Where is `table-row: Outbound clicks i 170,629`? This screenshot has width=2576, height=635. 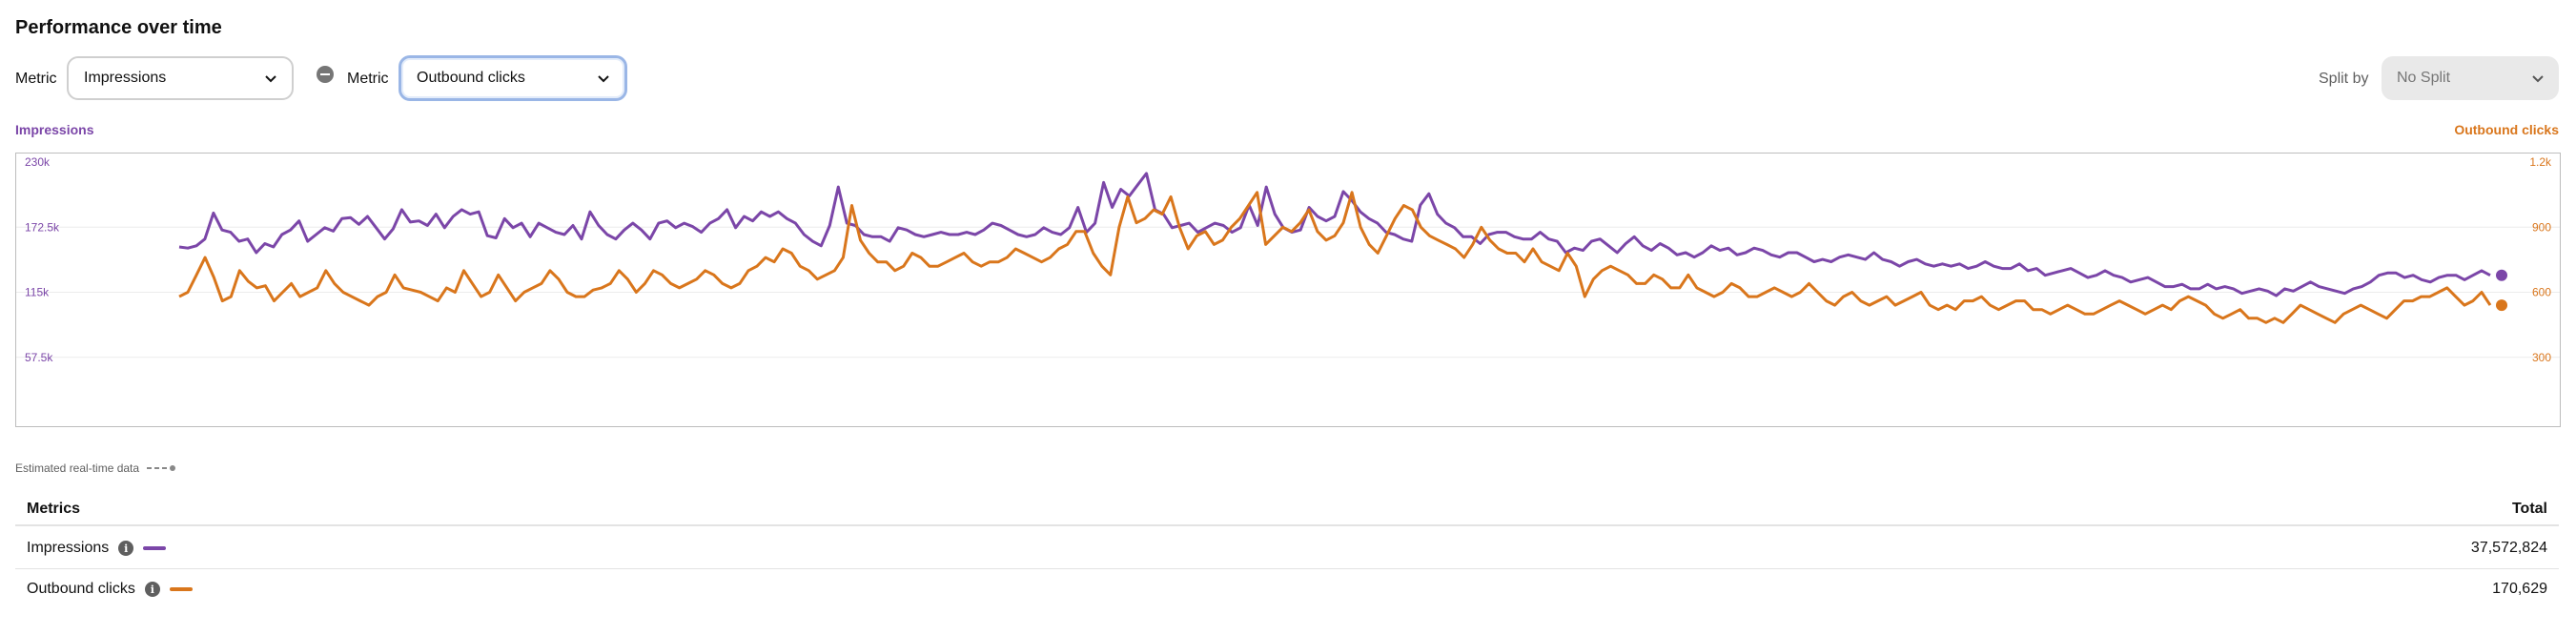 table-row: Outbound clicks i 170,629 is located at coordinates (1287, 589).